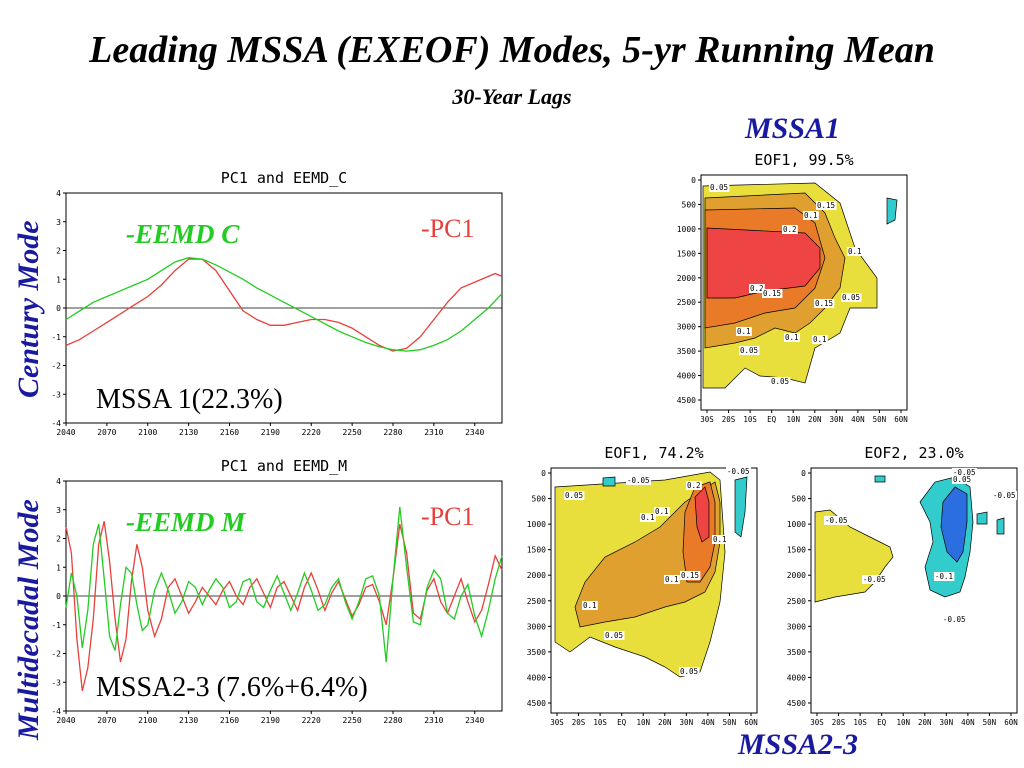  What do you see at coordinates (284, 466) in the screenshot?
I see `chart2-title: PC1 and EEMD_M` at bounding box center [284, 466].